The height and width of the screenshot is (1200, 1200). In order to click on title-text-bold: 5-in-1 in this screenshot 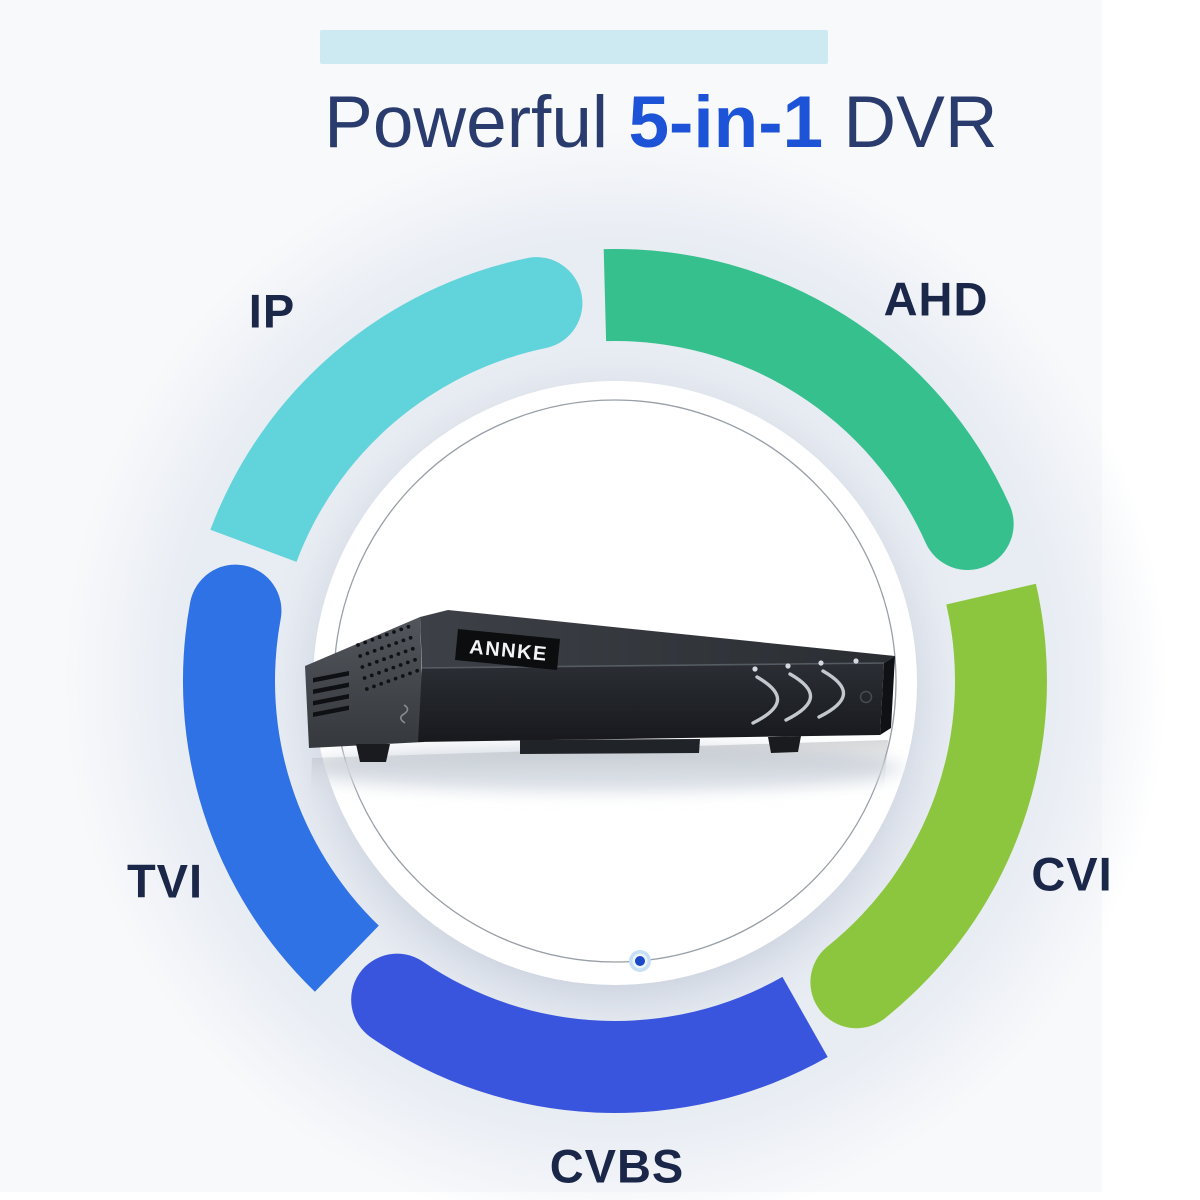, I will do `click(726, 122)`.